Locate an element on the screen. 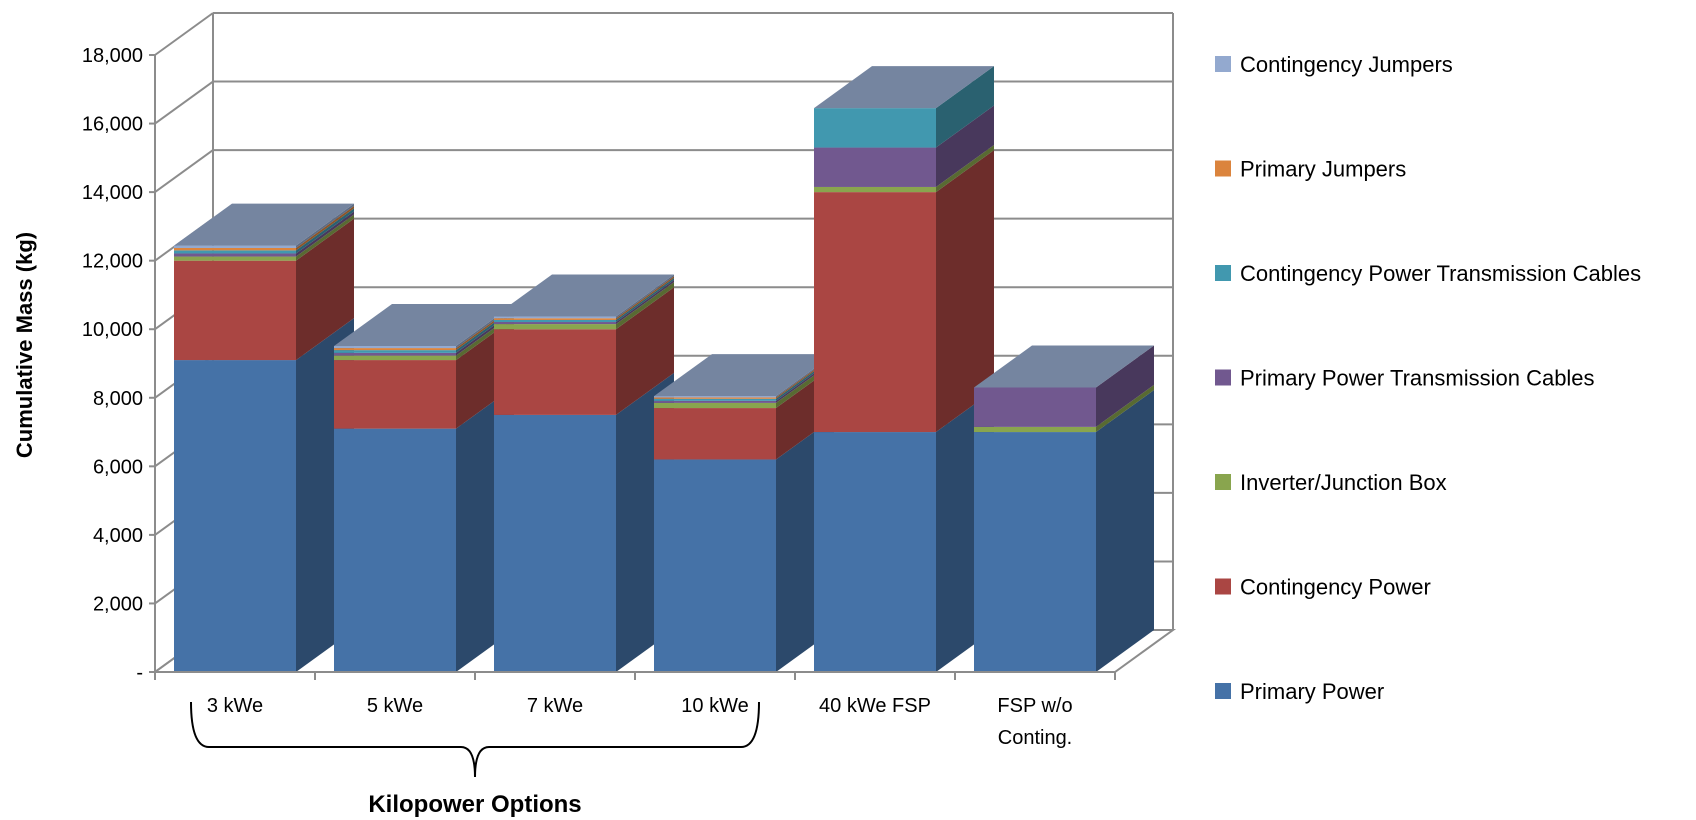 The width and height of the screenshot is (1696, 820). x-tick-label: 3 kWe is located at coordinates (235, 706).